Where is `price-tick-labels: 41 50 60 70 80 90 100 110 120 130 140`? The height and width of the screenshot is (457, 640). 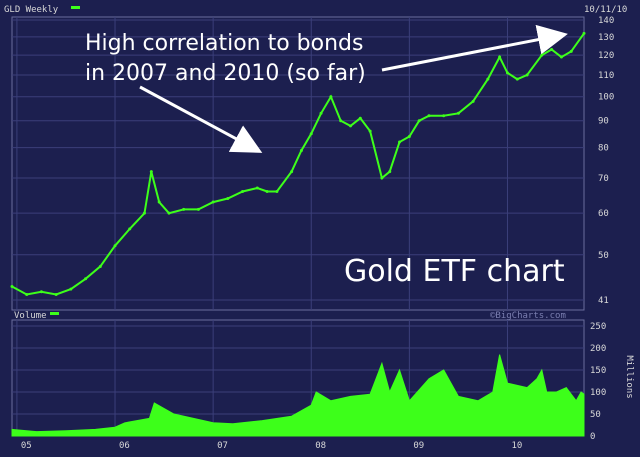 price-tick-labels: 41 50 60 70 80 90 100 110 120 130 140 is located at coordinates (606, 161).